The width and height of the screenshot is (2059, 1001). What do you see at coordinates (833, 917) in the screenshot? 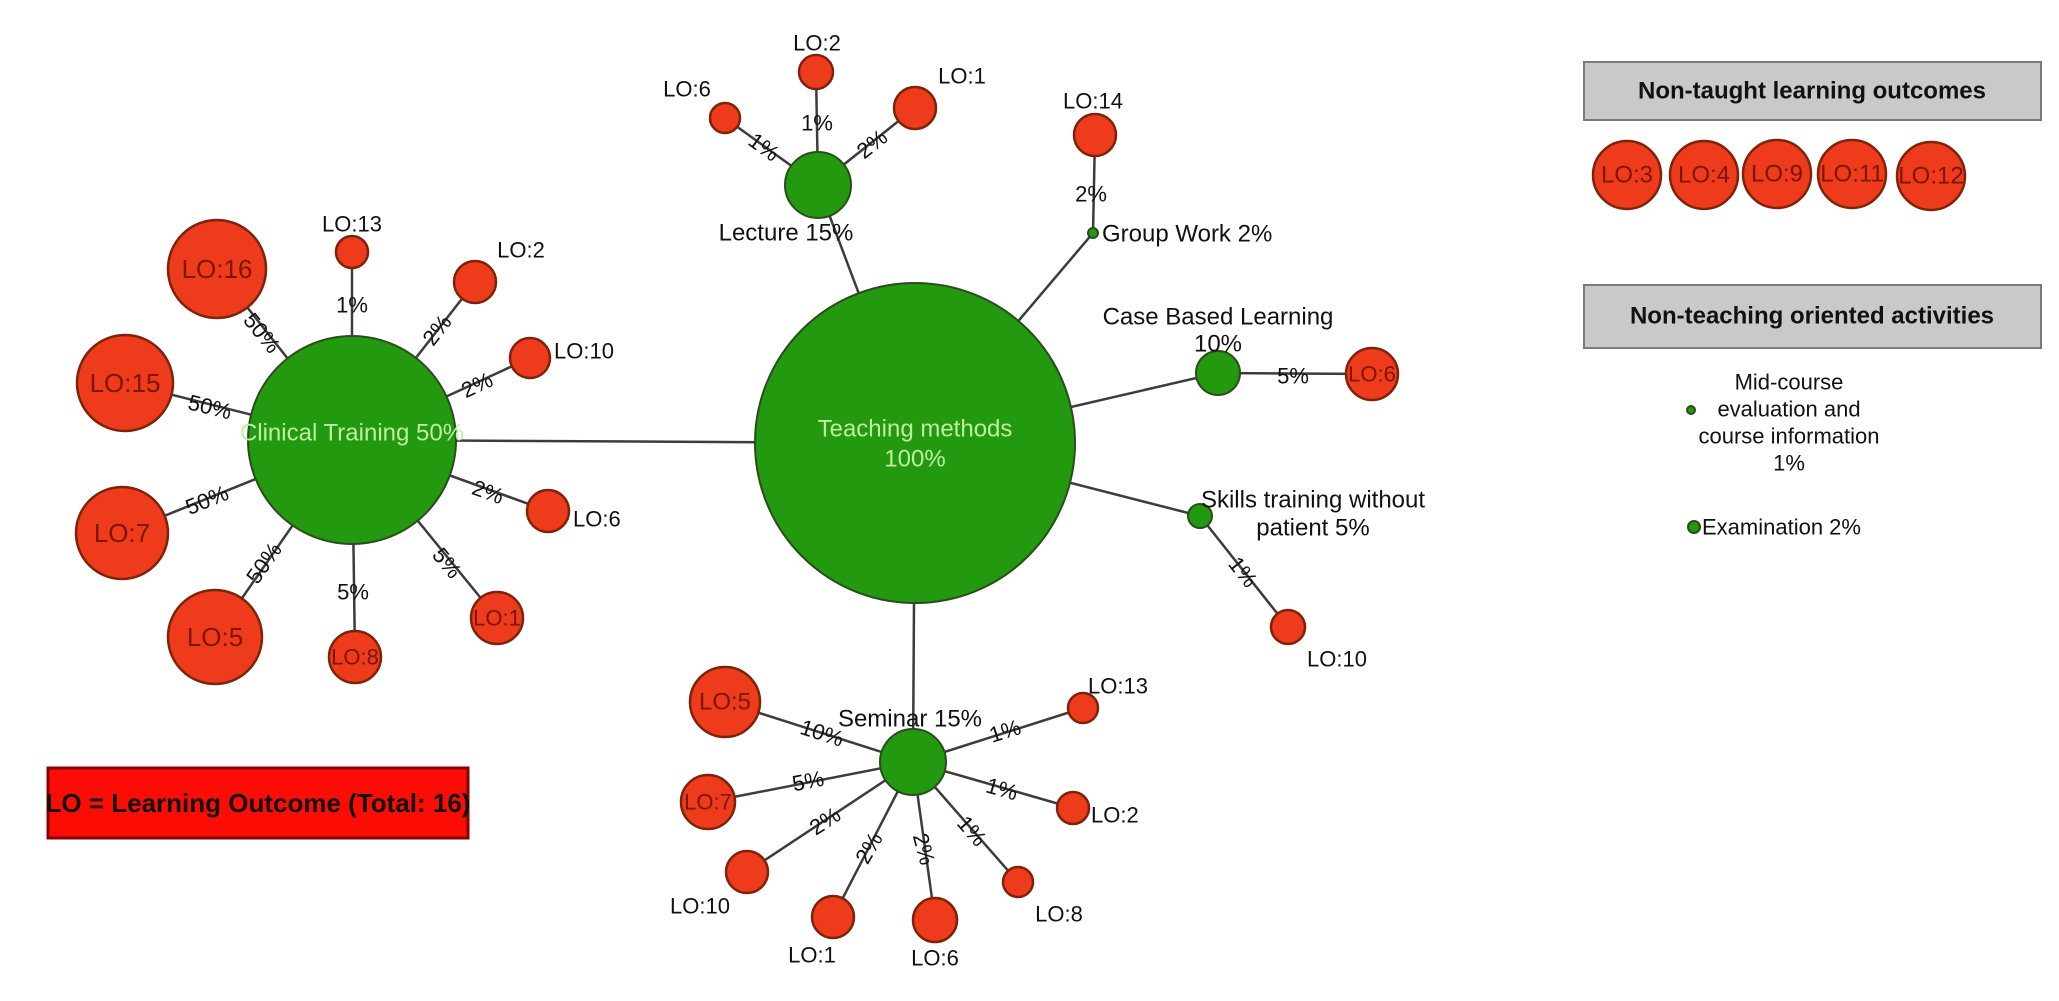
I see `node-seminar-lo1` at bounding box center [833, 917].